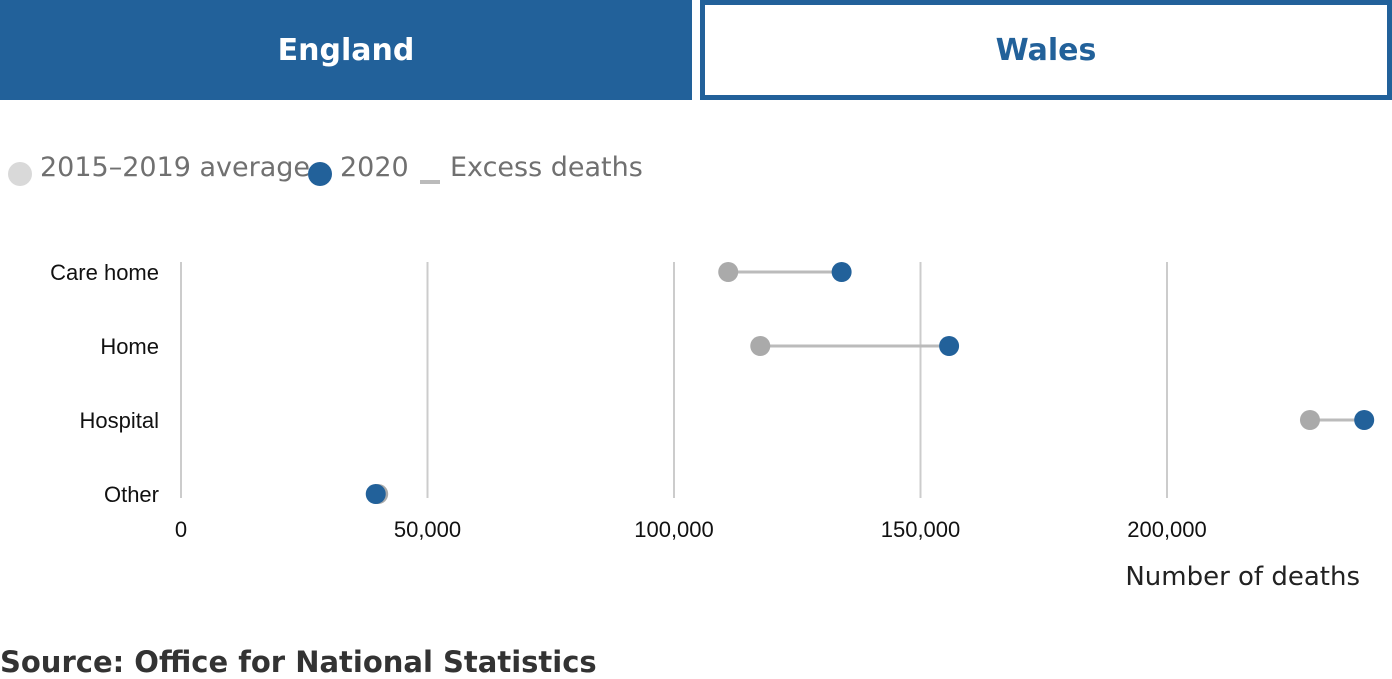 Image resolution: width=1392 pixels, height=679 pixels. I want to click on legend-average-dot-icon, so click(20, 174).